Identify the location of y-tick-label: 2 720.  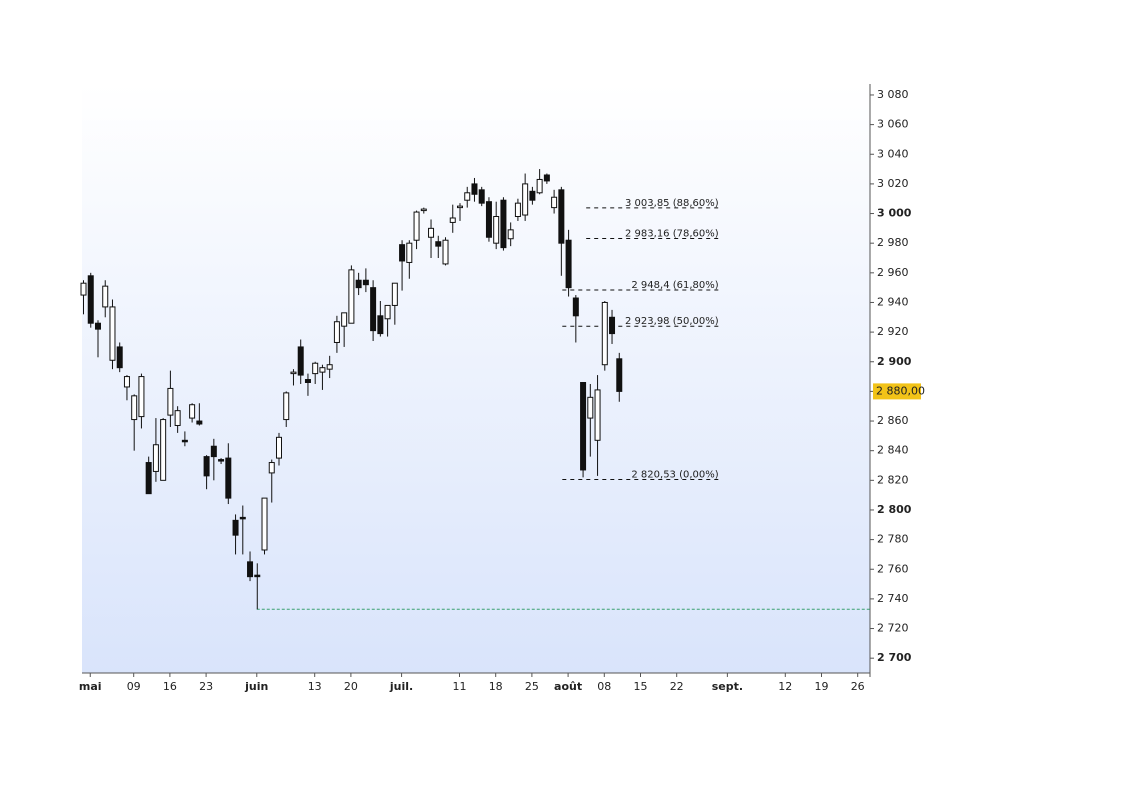
(893, 628).